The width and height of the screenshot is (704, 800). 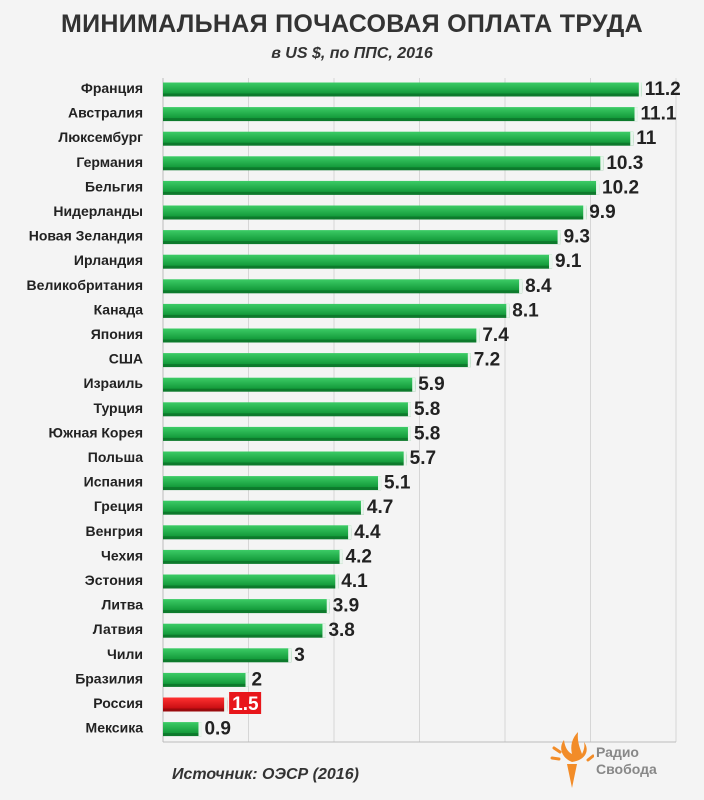 What do you see at coordinates (108, 260) in the screenshot?
I see `category-label: Ирландия` at bounding box center [108, 260].